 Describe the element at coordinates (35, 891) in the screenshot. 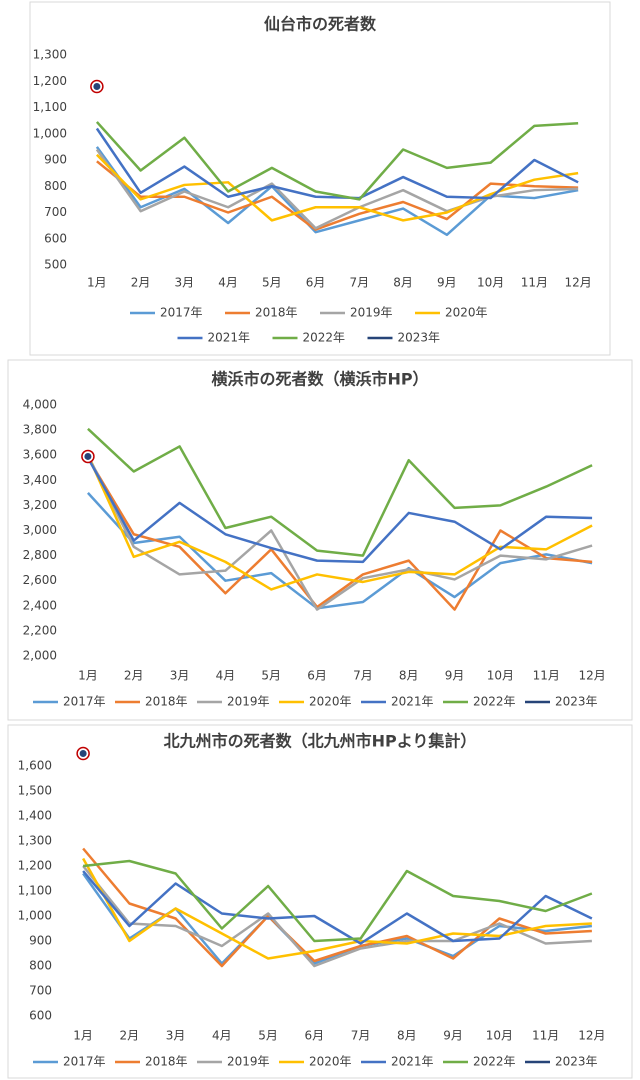

I see `y-tick-label: 1,100` at that location.